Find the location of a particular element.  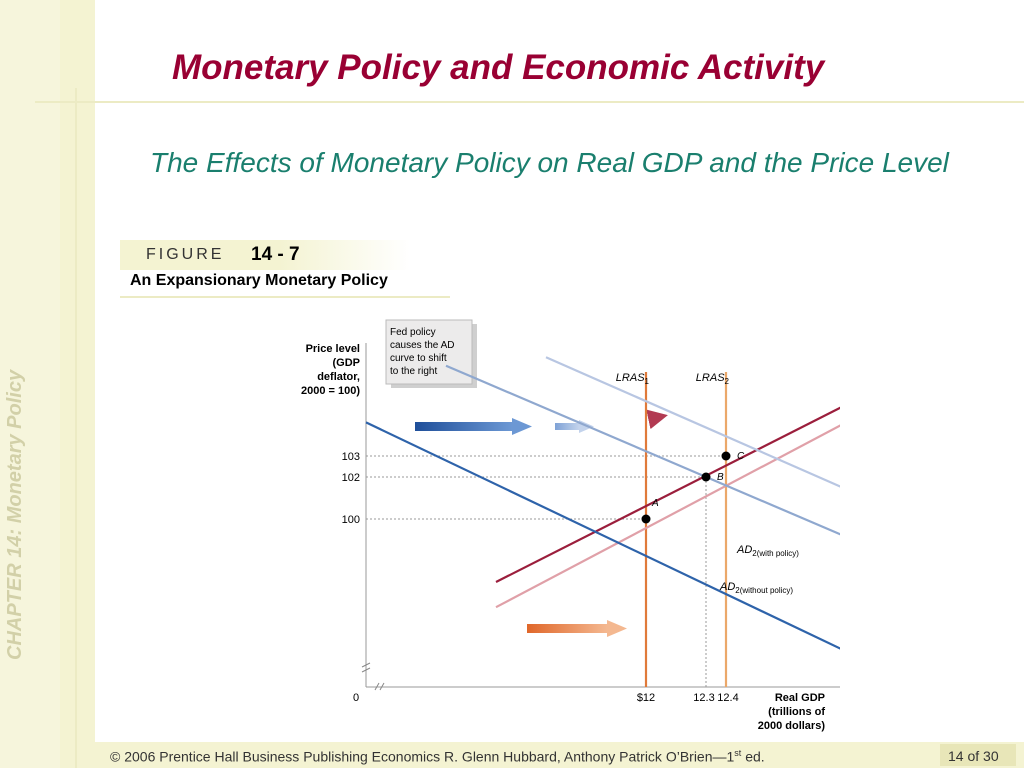

sras-shift-arrow is located at coordinates (657, 419).